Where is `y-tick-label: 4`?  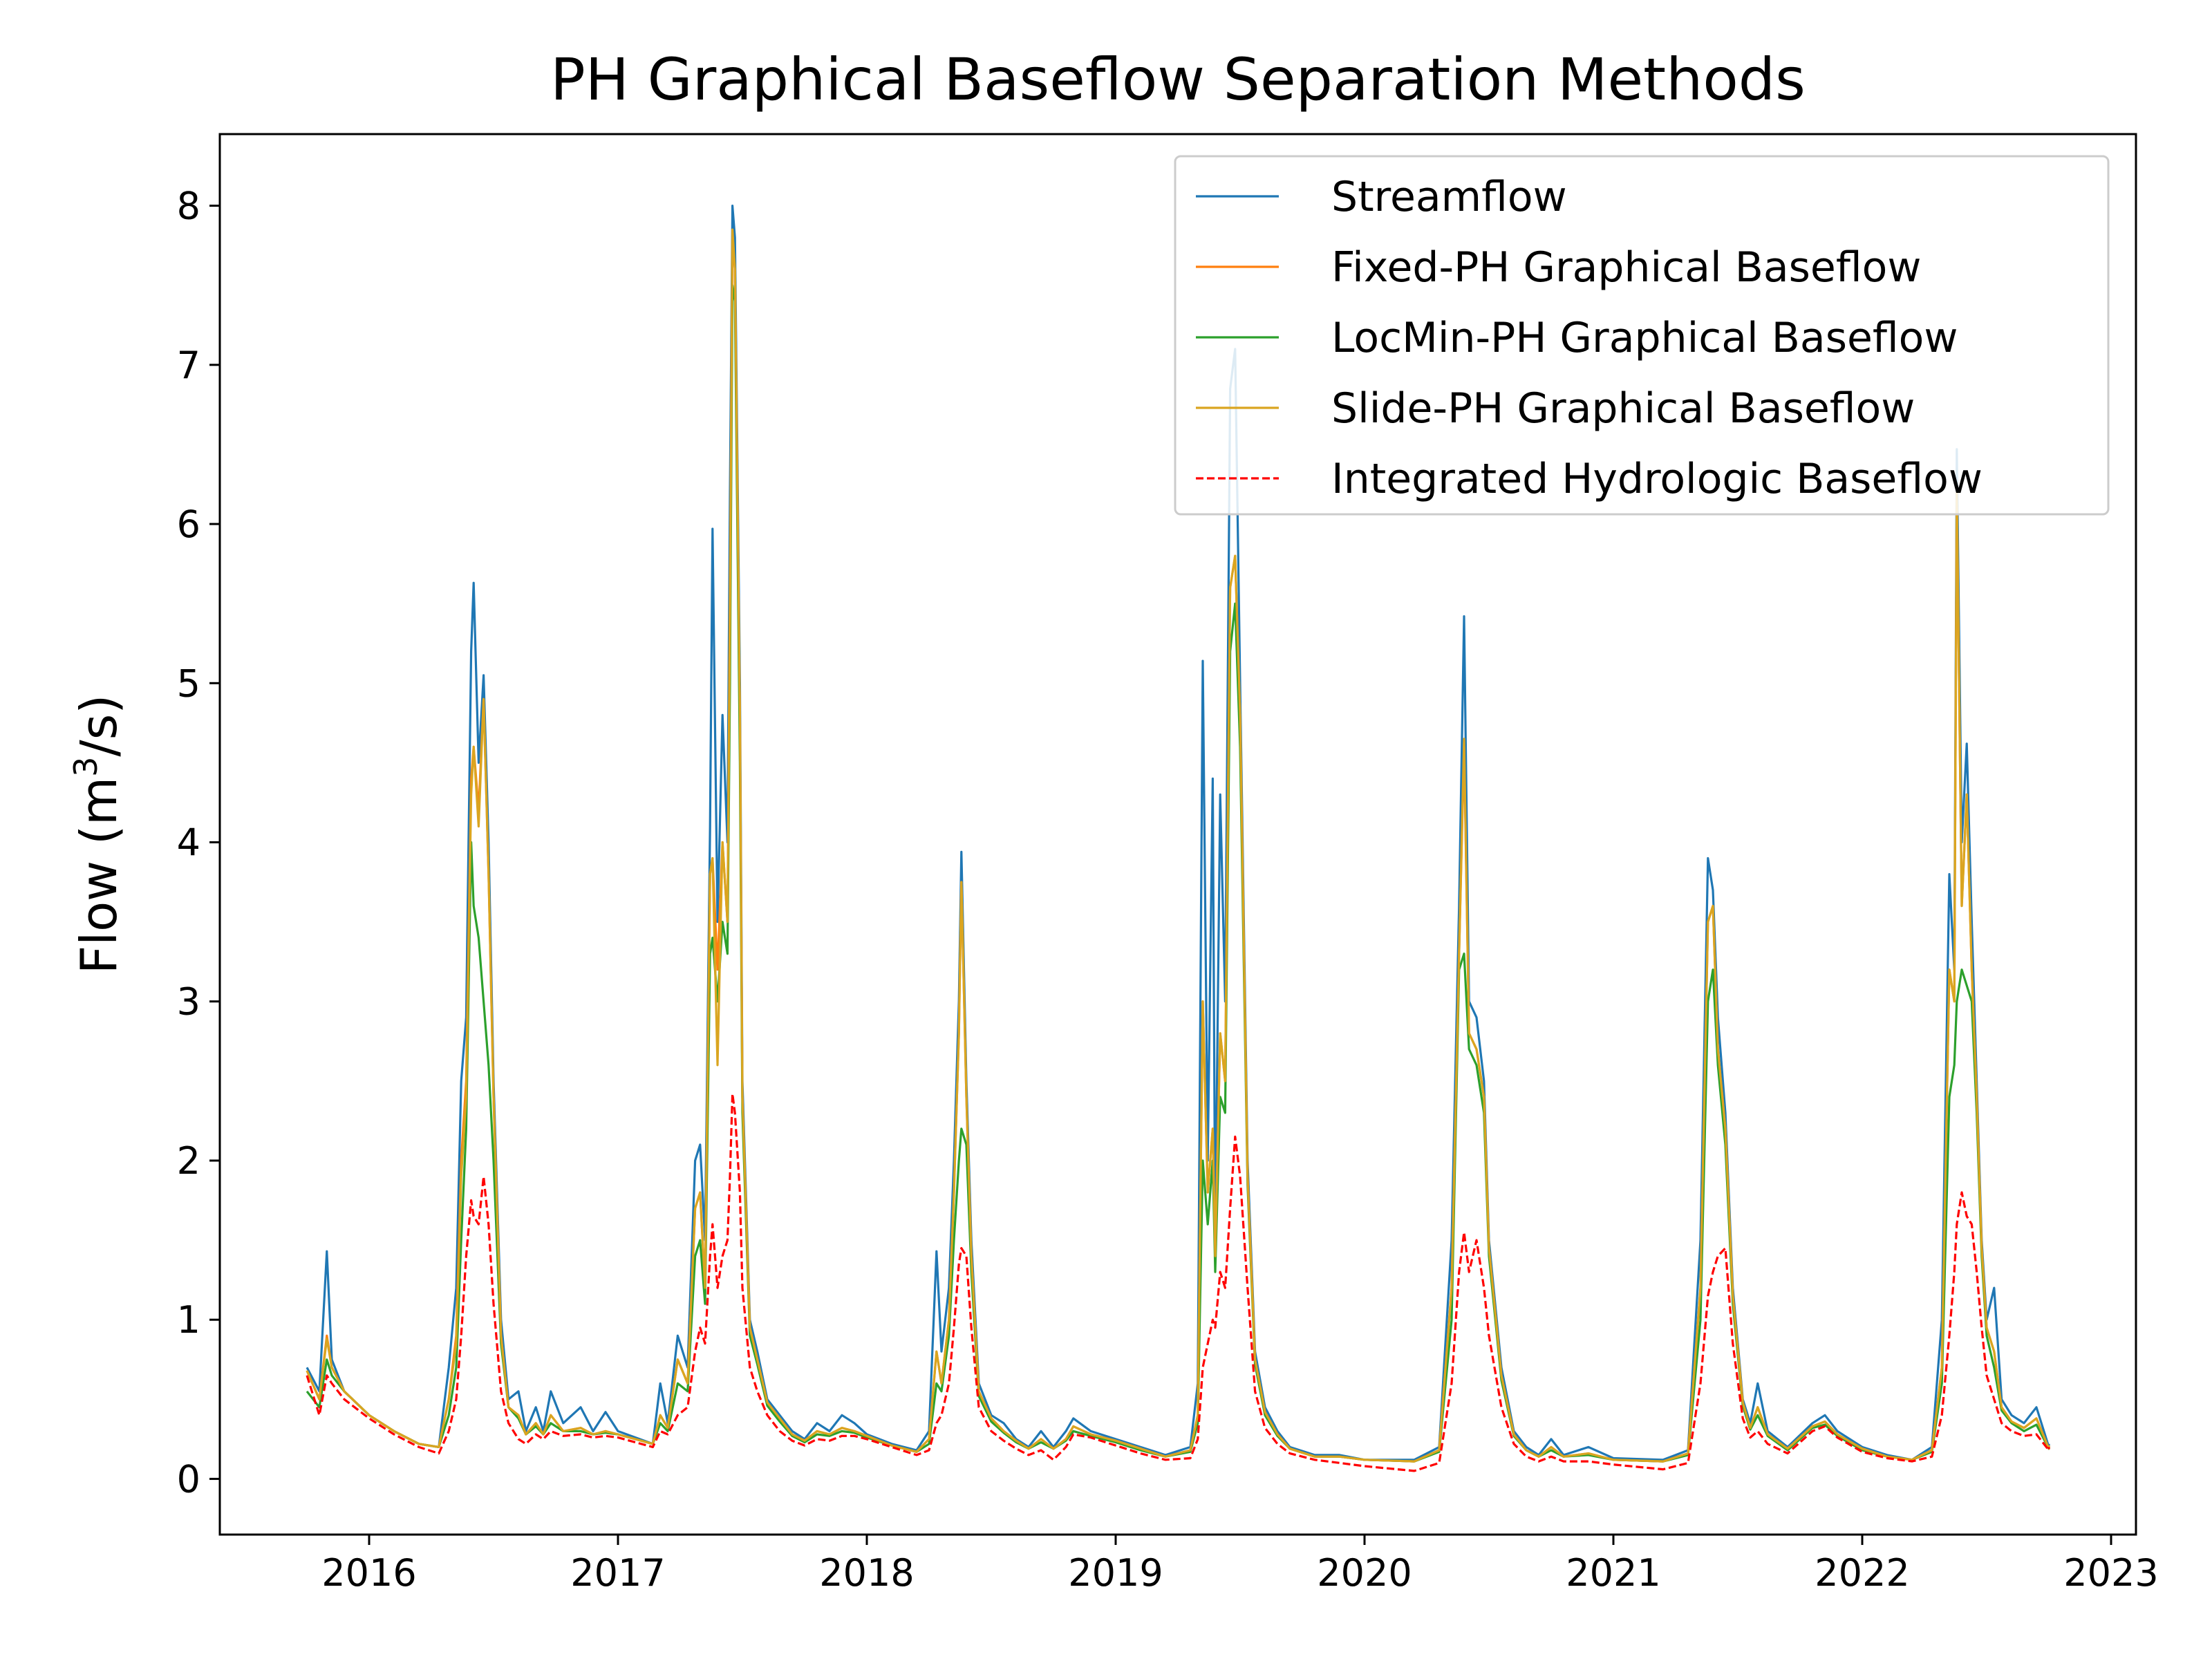
y-tick-label: 4 is located at coordinates (188, 843).